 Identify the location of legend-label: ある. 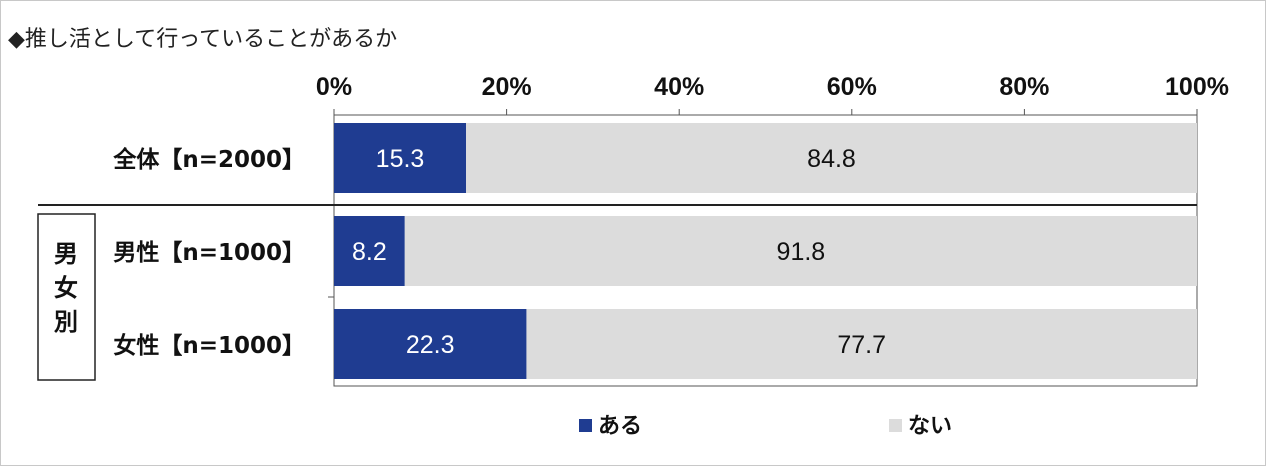
(620, 426).